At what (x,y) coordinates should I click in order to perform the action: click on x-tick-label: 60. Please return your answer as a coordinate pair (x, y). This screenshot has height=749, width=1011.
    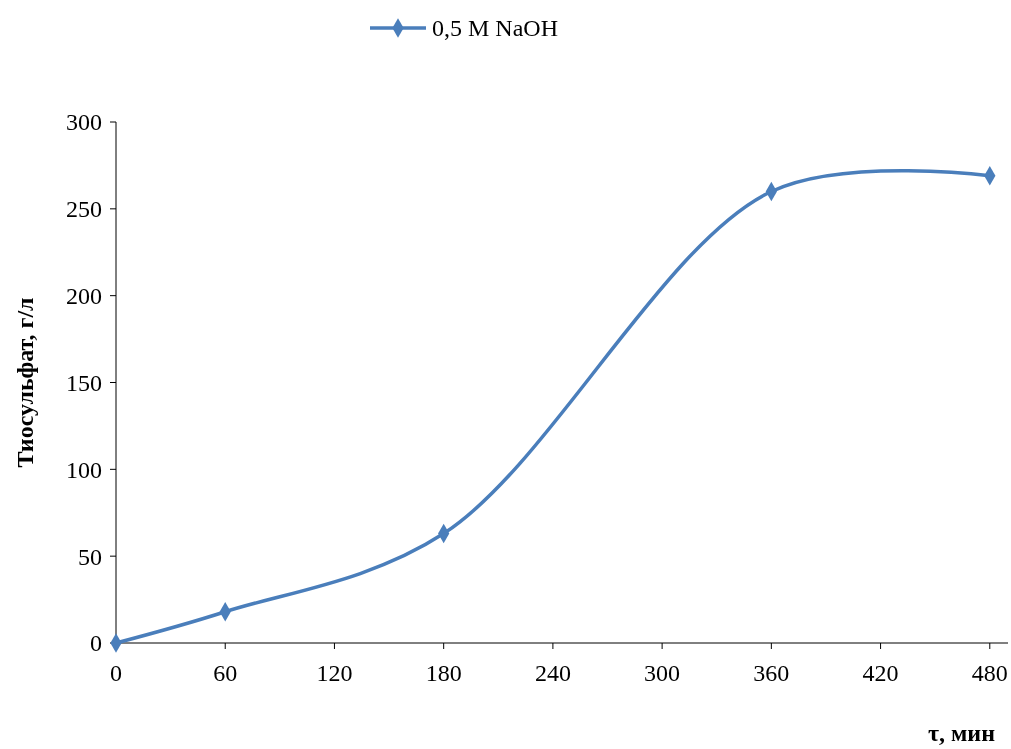
    Looking at the image, I should click on (225, 673).